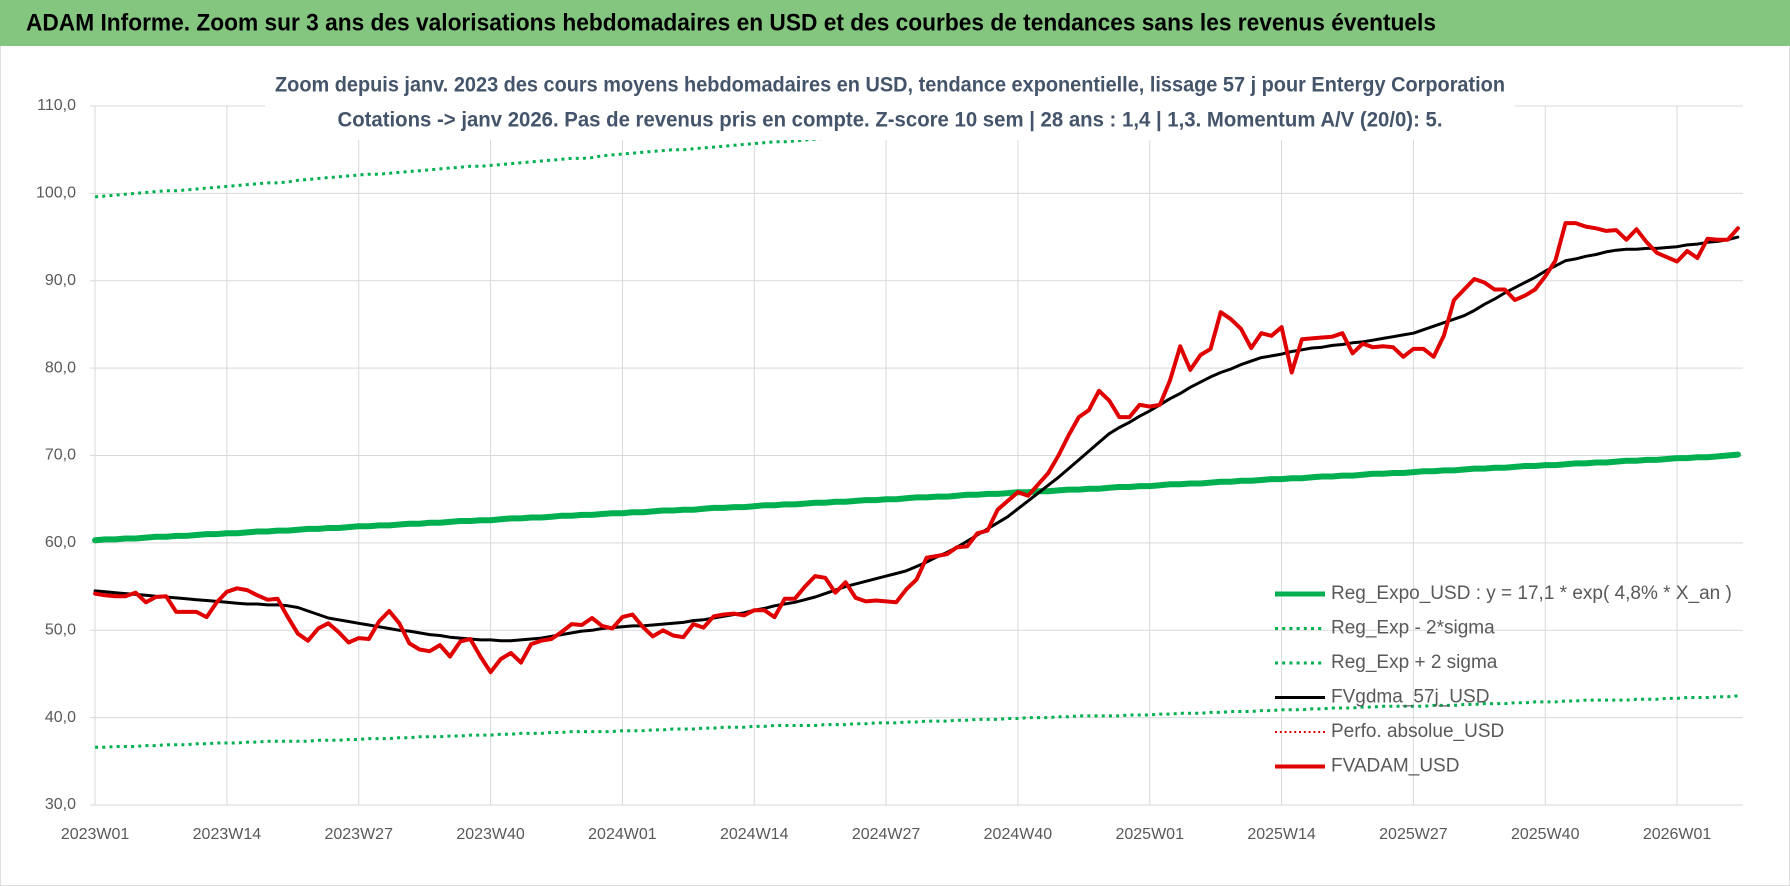  Describe the element at coordinates (60, 542) in the screenshot. I see `y-tick-label: 60,0` at that location.